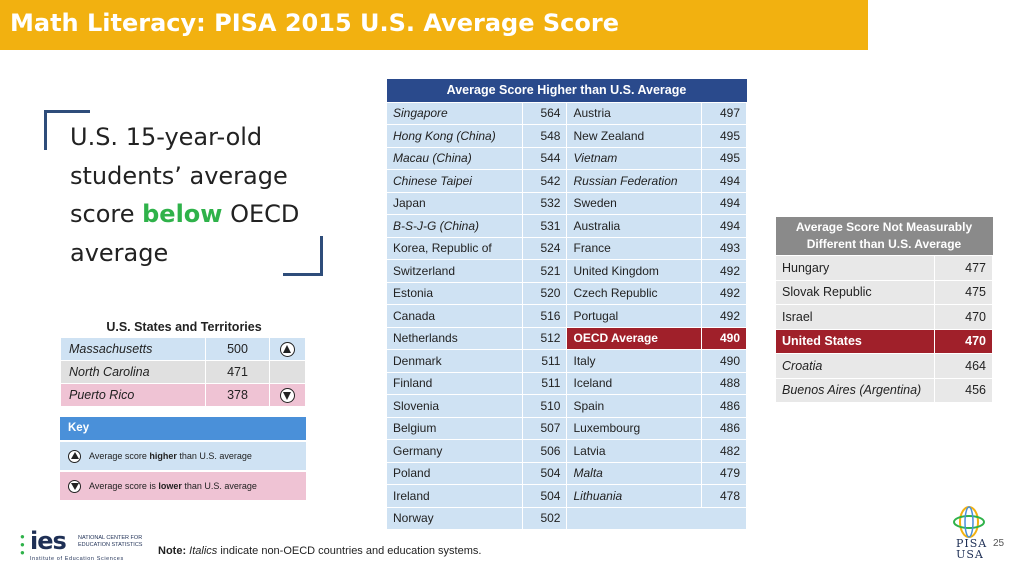 The image size is (1024, 572). What do you see at coordinates (550, 203) in the screenshot?
I see `country-score-text: 532` at bounding box center [550, 203].